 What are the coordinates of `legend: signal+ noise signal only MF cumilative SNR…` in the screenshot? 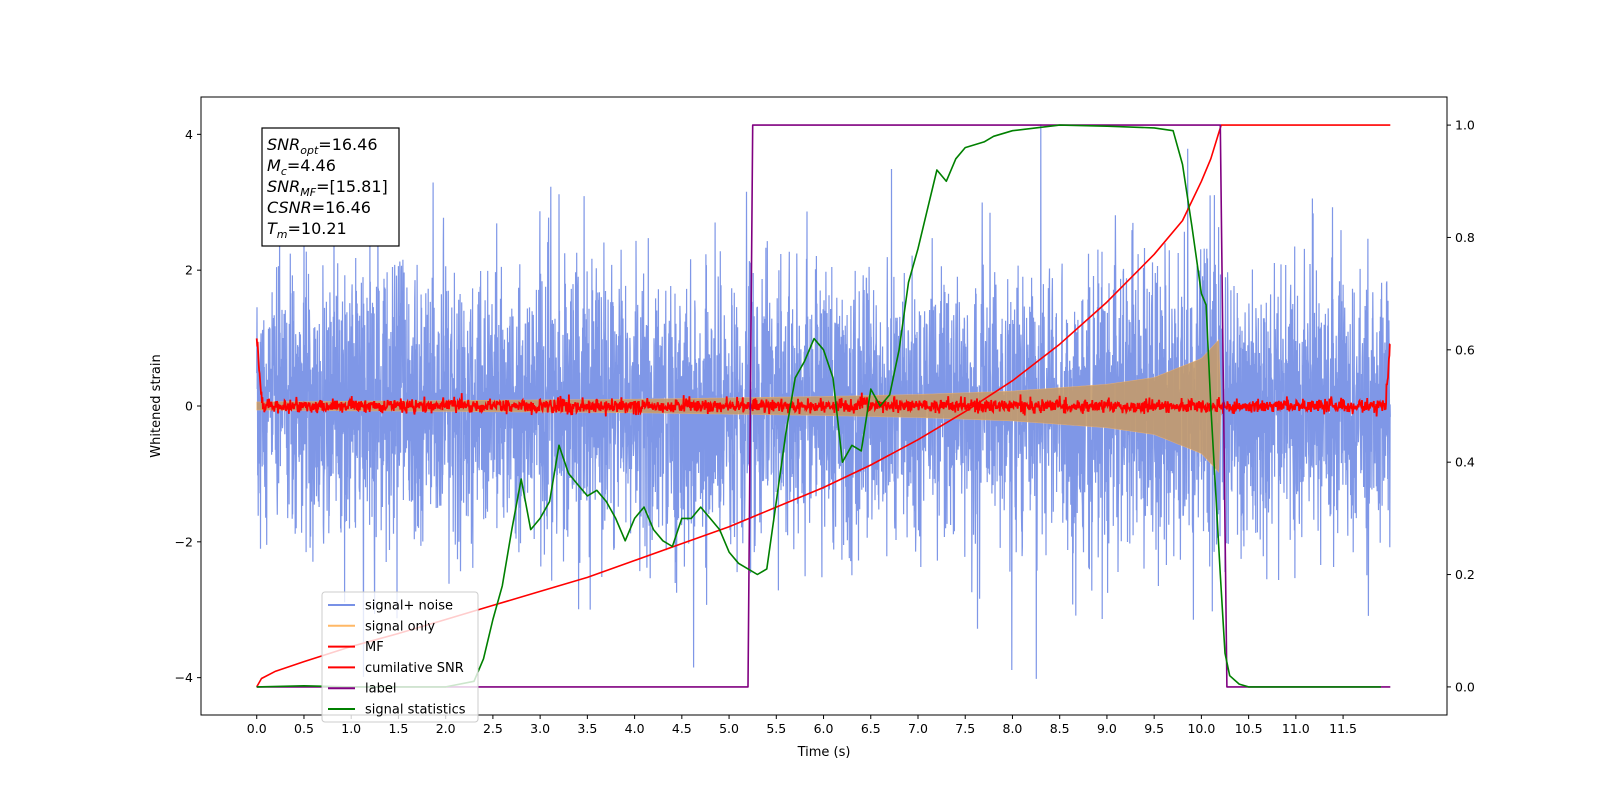 It's located at (400, 657).